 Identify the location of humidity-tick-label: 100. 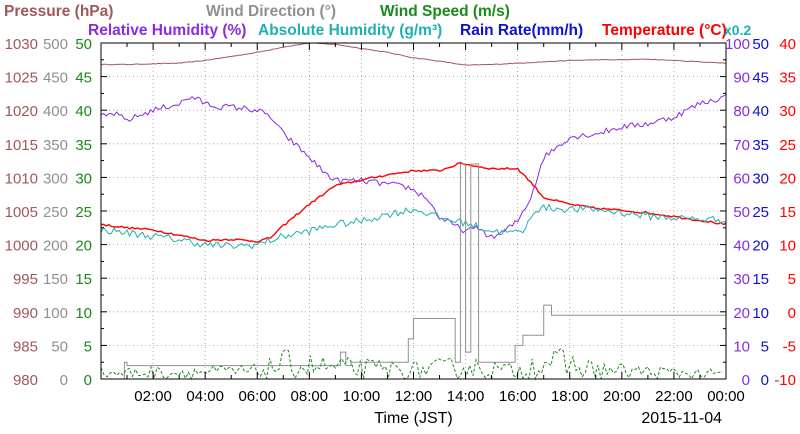
(737, 44).